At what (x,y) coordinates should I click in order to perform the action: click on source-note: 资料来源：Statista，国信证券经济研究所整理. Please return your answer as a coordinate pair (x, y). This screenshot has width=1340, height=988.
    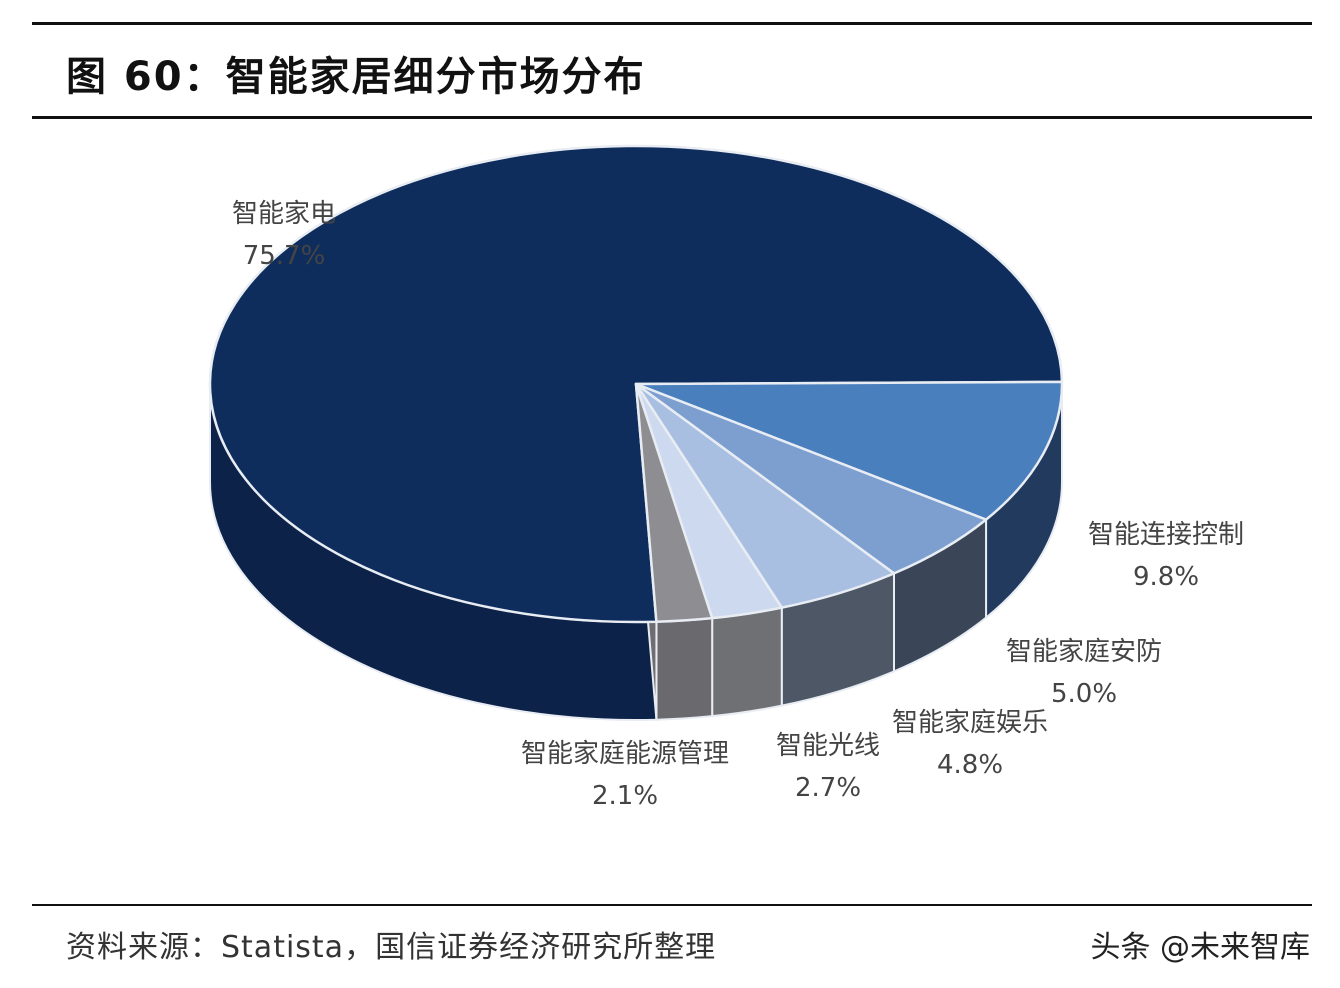
    Looking at the image, I should click on (391, 947).